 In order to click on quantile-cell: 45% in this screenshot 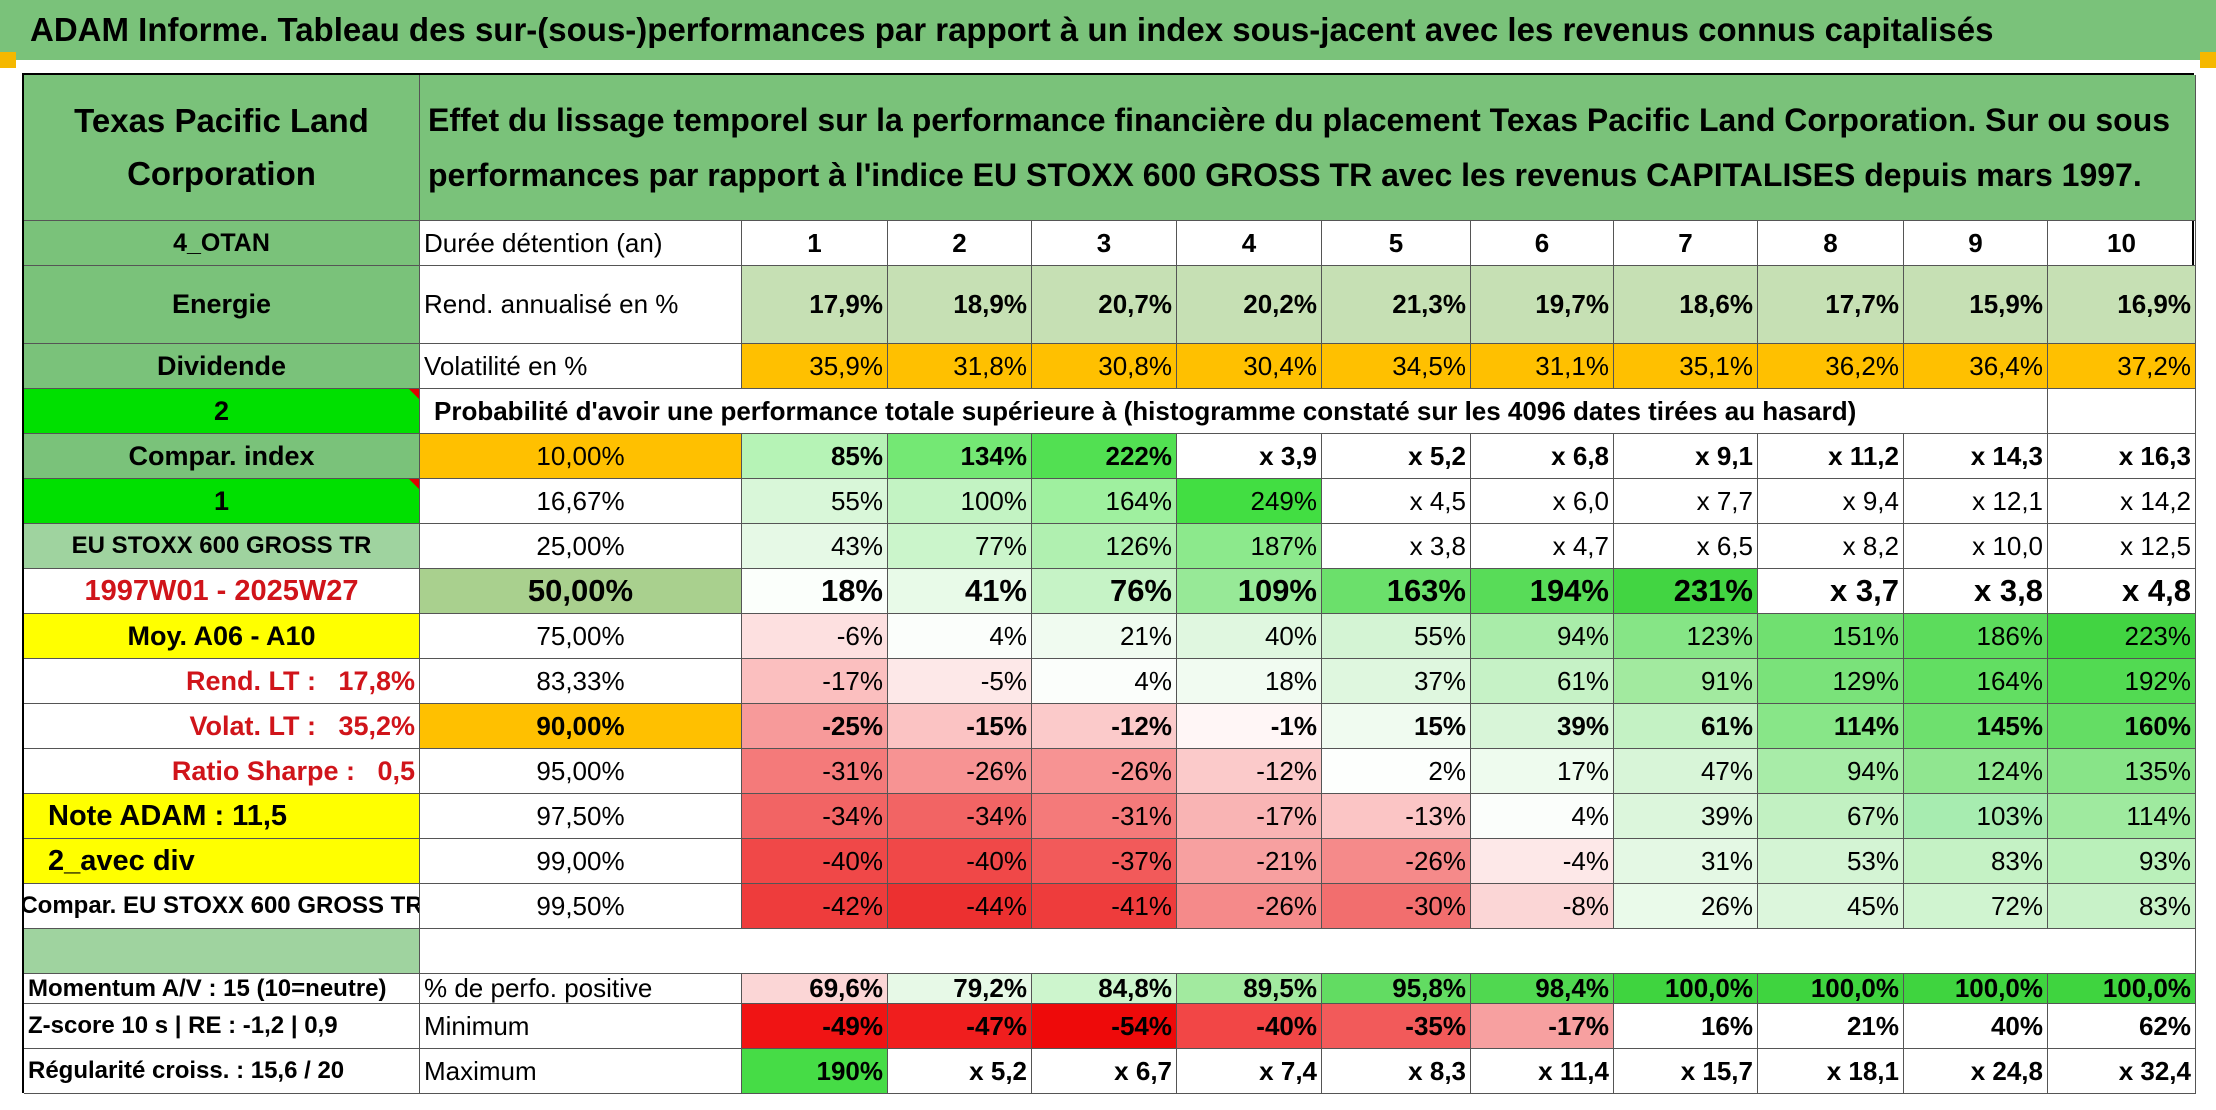, I will do `click(1831, 906)`.